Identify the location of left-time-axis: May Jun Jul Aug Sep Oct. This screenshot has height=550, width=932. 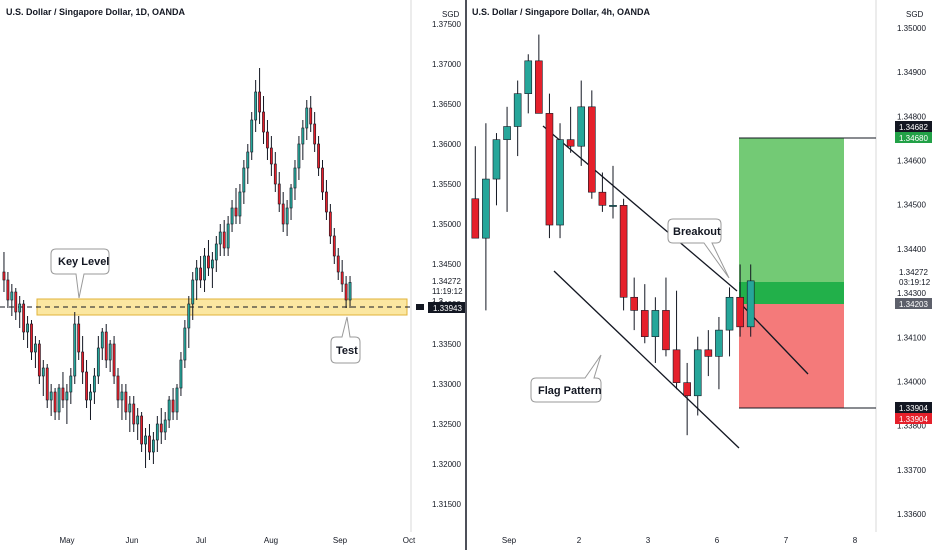
(237, 540).